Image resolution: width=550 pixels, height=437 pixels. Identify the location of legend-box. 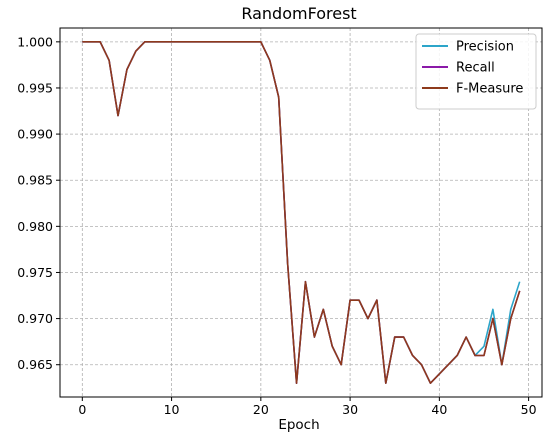
(476, 71).